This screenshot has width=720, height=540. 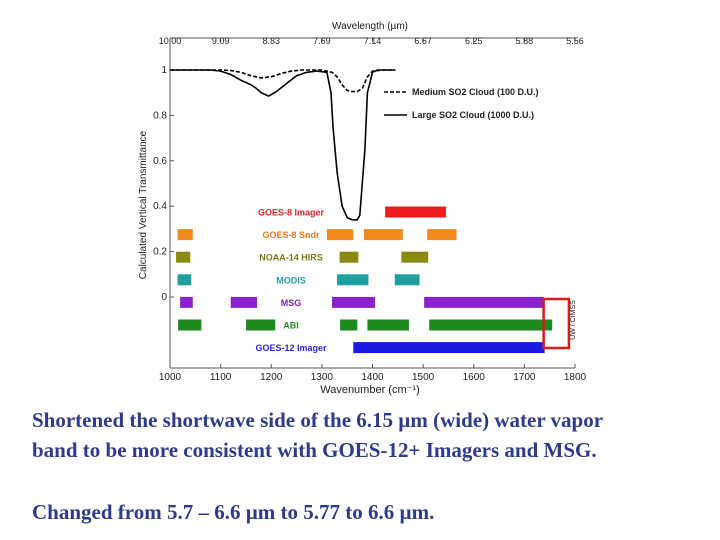 I want to click on x-tick-label: 1300, so click(x=322, y=377).